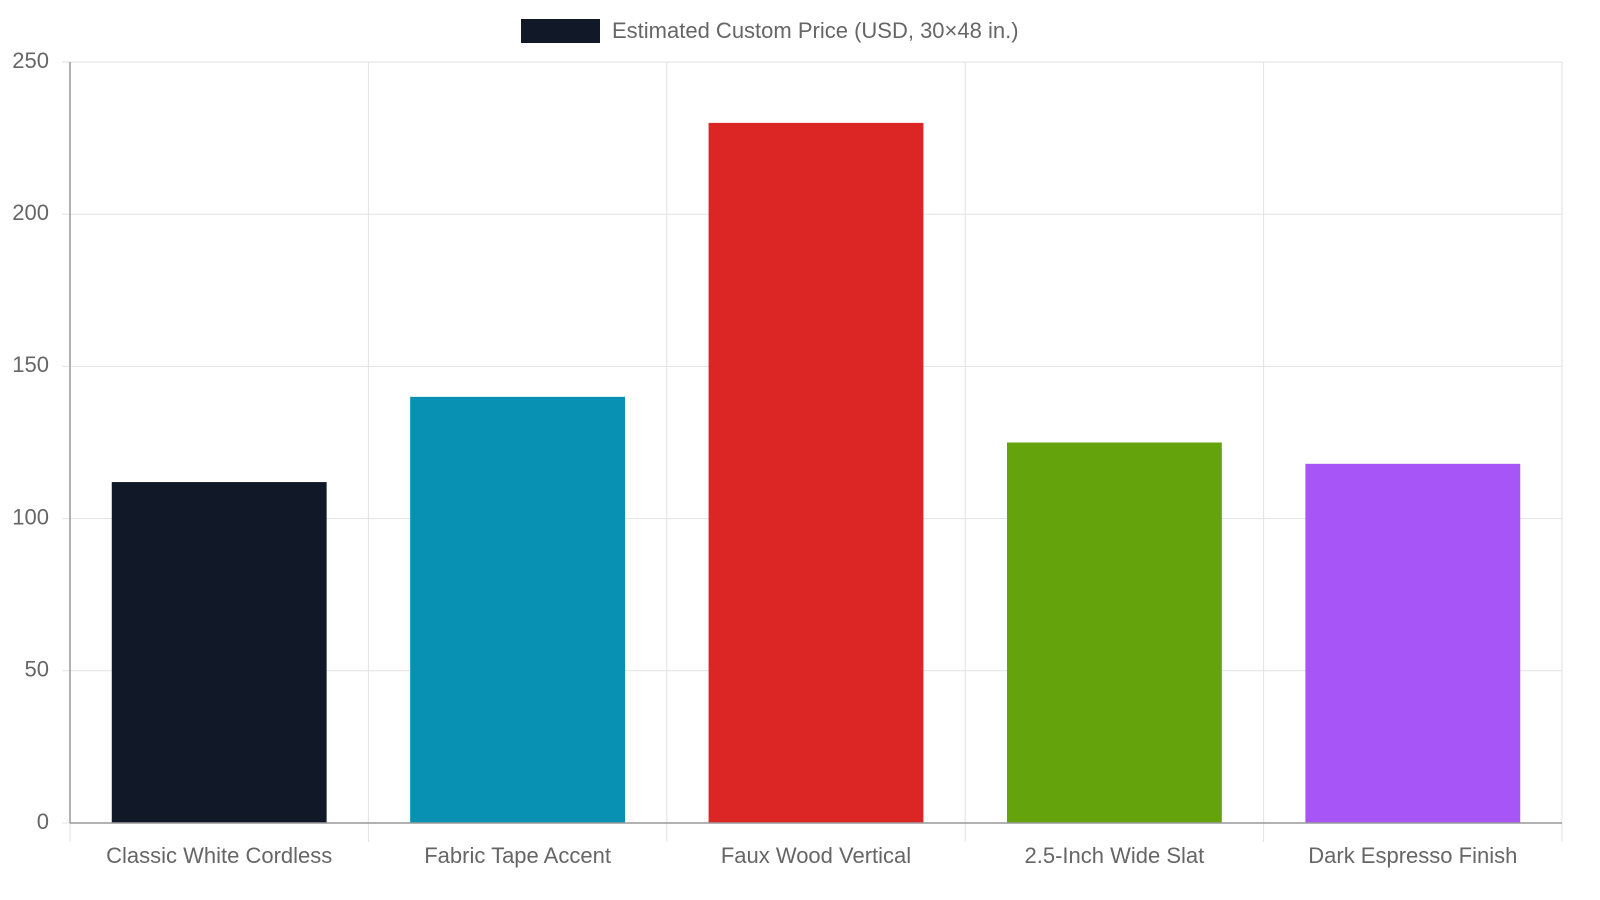 The height and width of the screenshot is (900, 1600). What do you see at coordinates (43, 821) in the screenshot?
I see `y-tick-label: 0` at bounding box center [43, 821].